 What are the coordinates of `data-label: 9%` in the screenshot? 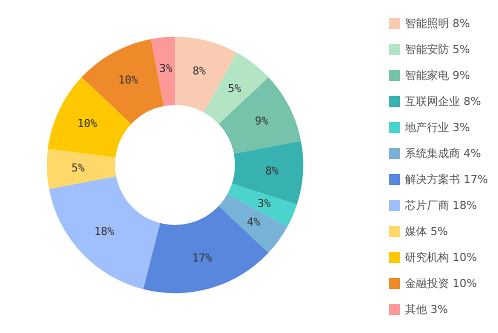 It's located at (261, 121).